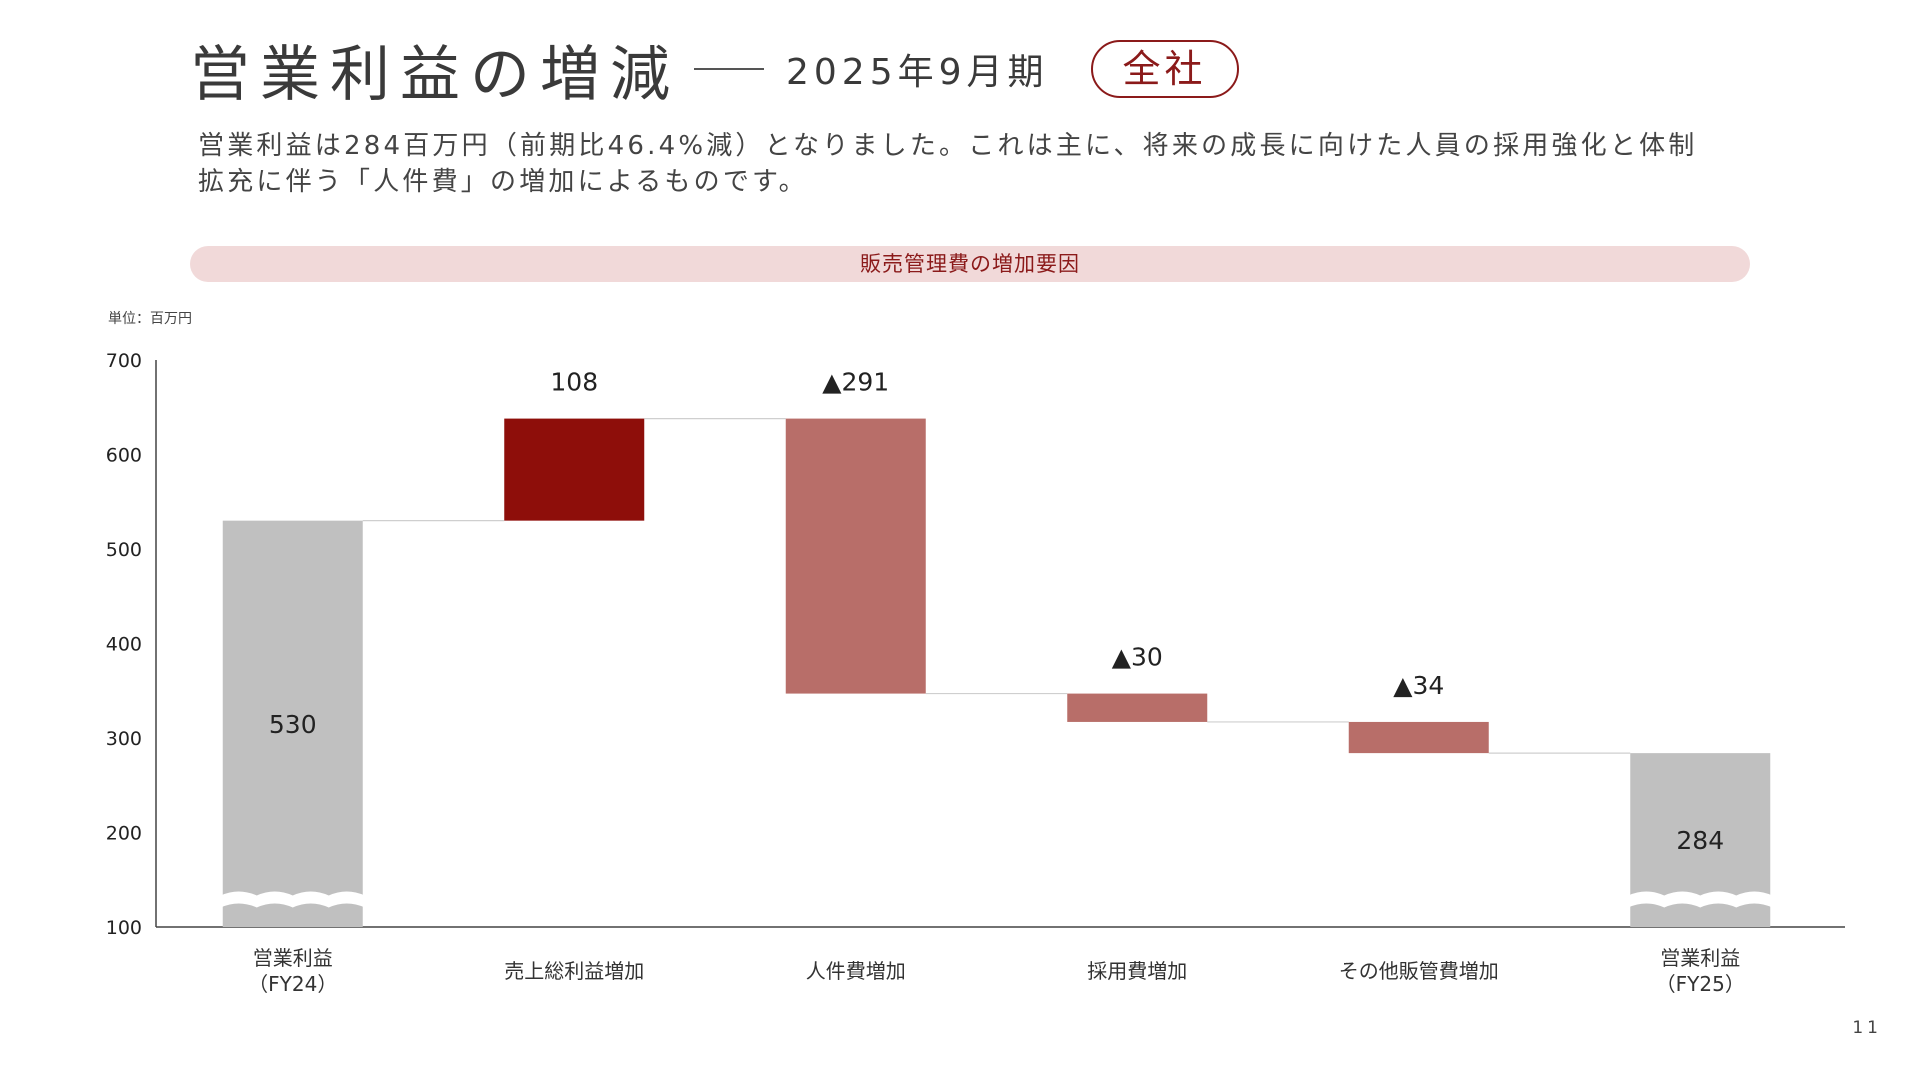 Image resolution: width=1920 pixels, height=1080 pixels. Describe the element at coordinates (574, 382) in the screenshot. I see `data-label: 108` at that location.